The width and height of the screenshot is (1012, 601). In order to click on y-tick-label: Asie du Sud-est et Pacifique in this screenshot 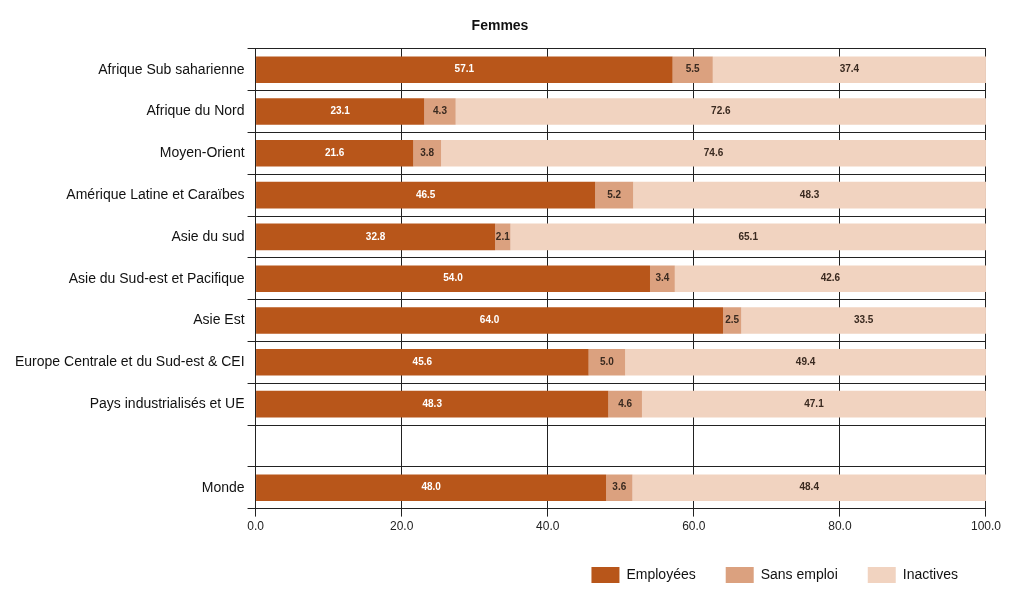, I will do `click(156, 277)`.